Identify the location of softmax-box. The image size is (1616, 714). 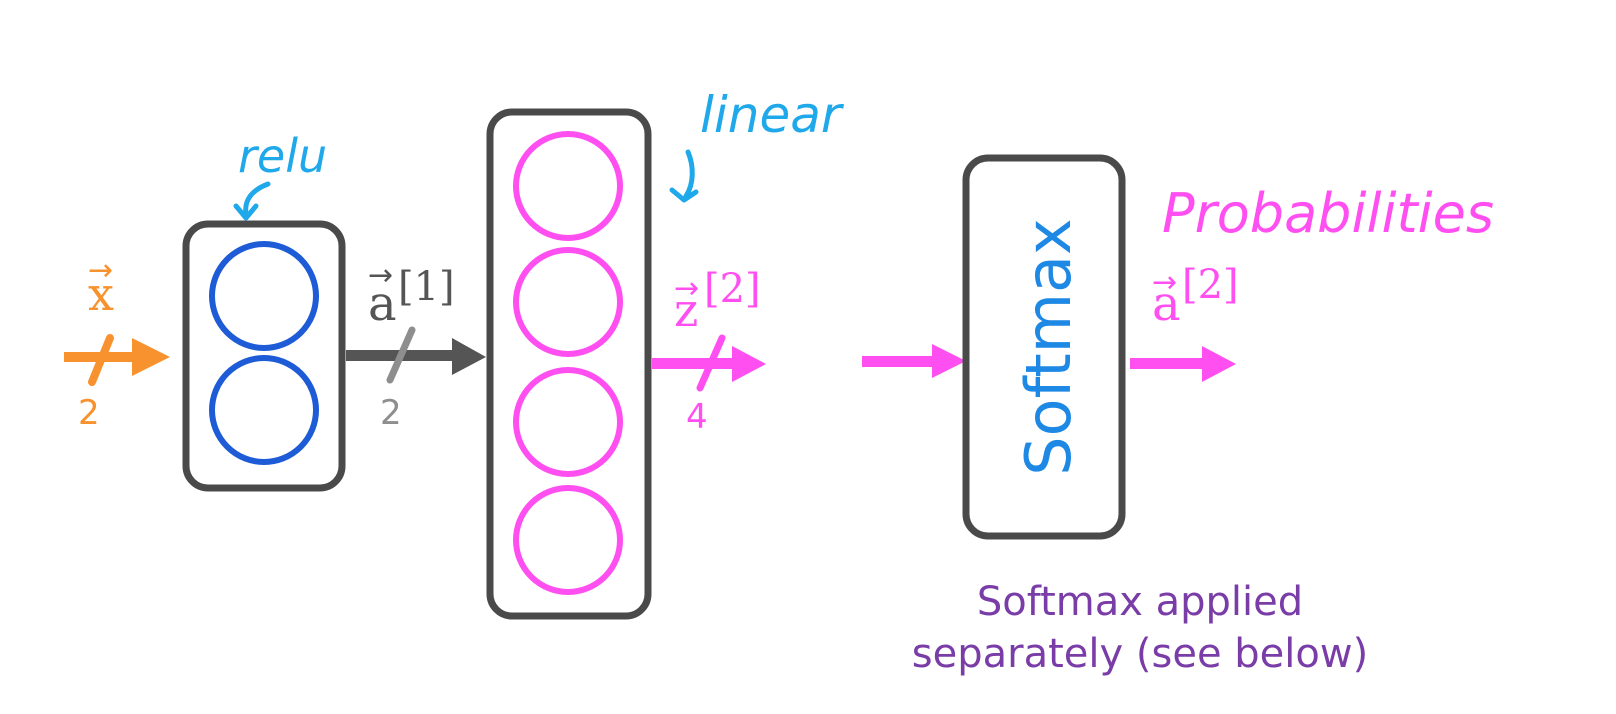
(1044, 347).